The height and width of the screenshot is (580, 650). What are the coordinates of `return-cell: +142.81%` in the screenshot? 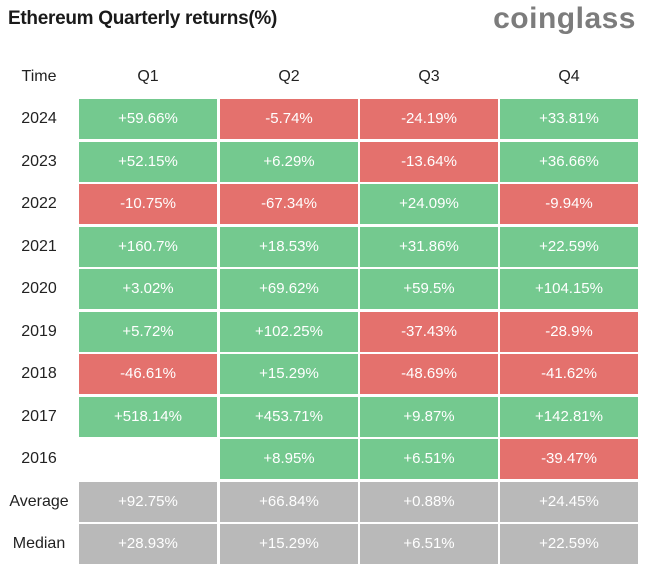 It's located at (569, 417).